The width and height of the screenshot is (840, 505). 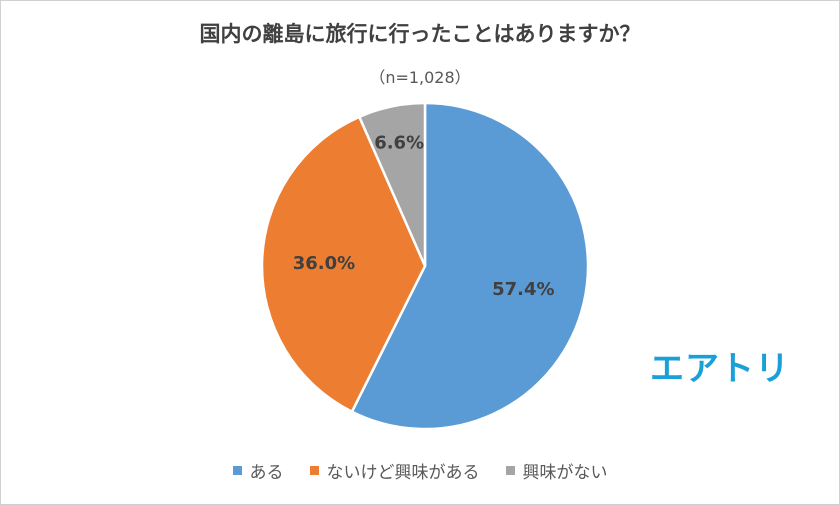 I want to click on slice-label-1: 36.0%, so click(x=324, y=263).